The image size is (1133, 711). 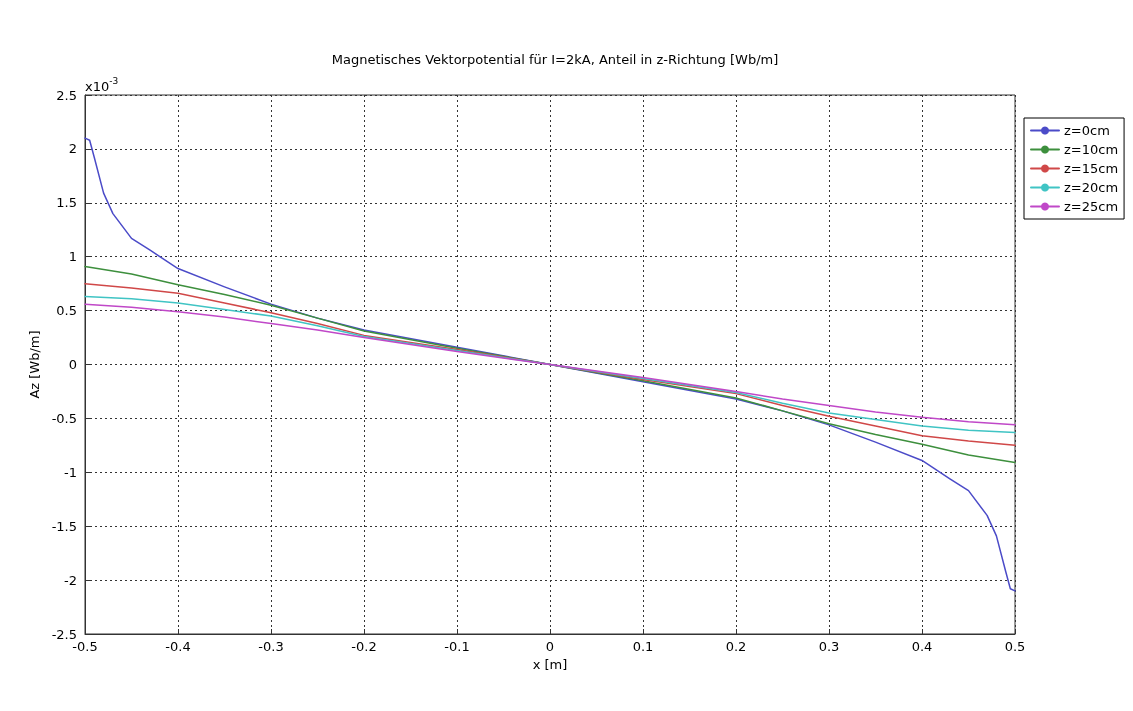 I want to click on y-tick-label: -0.5, so click(x=64, y=418).